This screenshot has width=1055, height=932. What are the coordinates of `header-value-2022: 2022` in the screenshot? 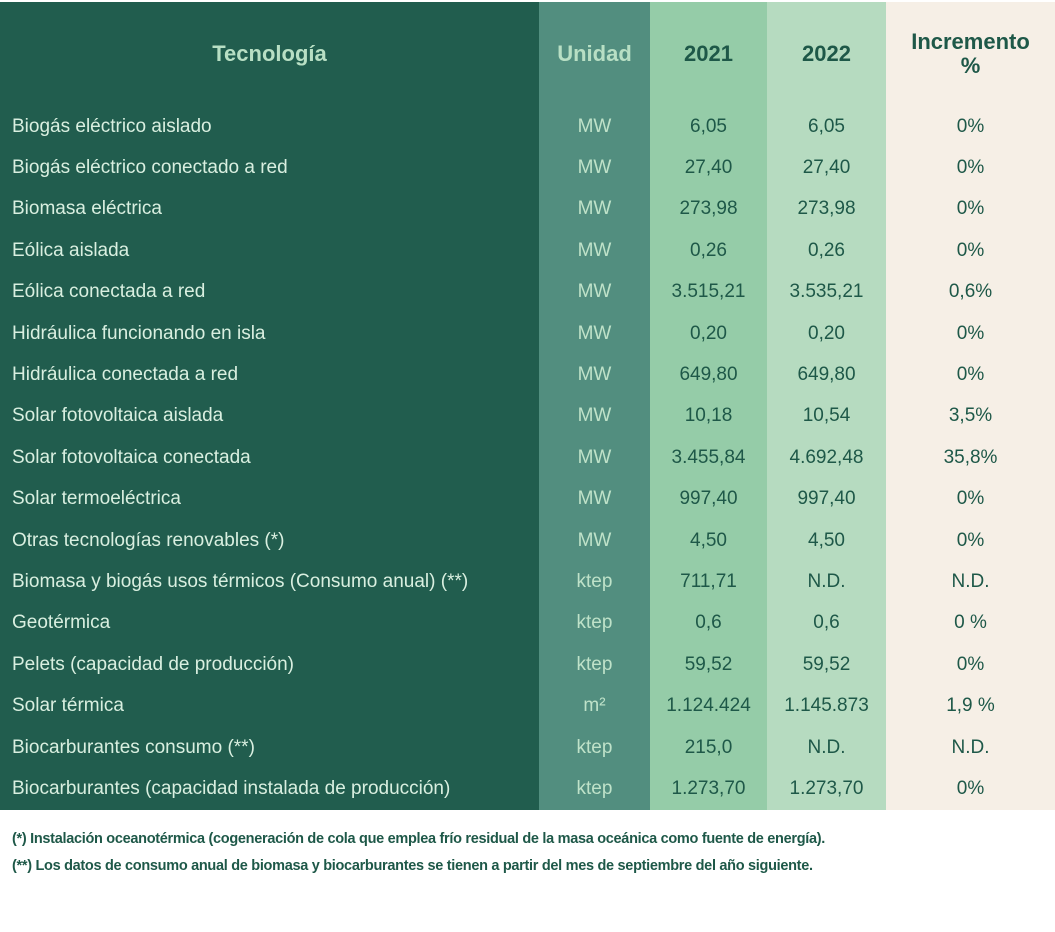 It's located at (826, 54).